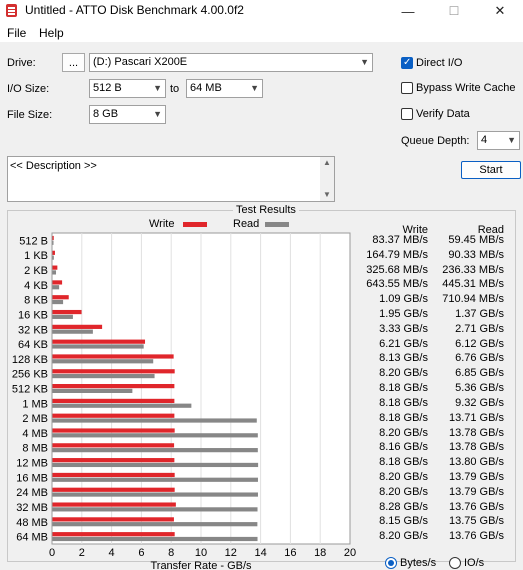 The width and height of the screenshot is (523, 570). Describe the element at coordinates (327, 162) in the screenshot. I see `scroll-up-icon: ▲` at that location.